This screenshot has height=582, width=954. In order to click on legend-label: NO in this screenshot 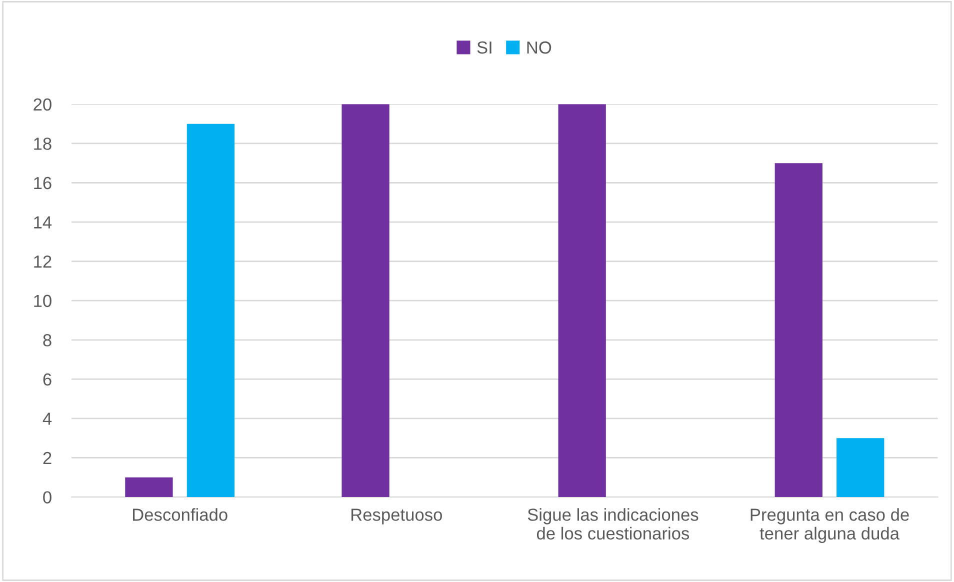, I will do `click(539, 47)`.